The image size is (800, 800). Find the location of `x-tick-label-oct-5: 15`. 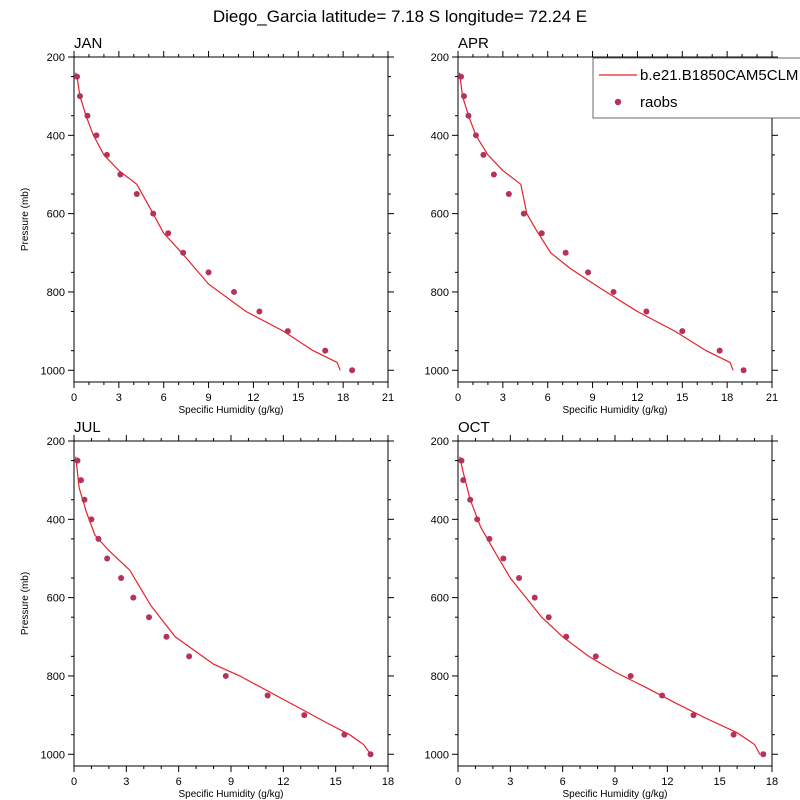

x-tick-label-oct-5: 15 is located at coordinates (720, 782).